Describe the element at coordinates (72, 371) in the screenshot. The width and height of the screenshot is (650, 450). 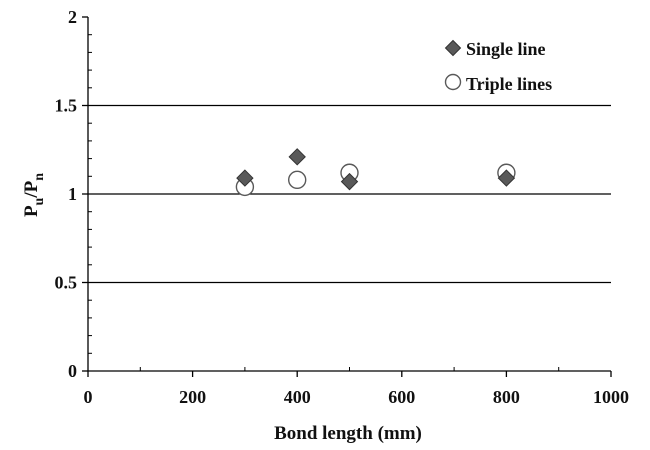
I see `y-tick-label: 0` at that location.